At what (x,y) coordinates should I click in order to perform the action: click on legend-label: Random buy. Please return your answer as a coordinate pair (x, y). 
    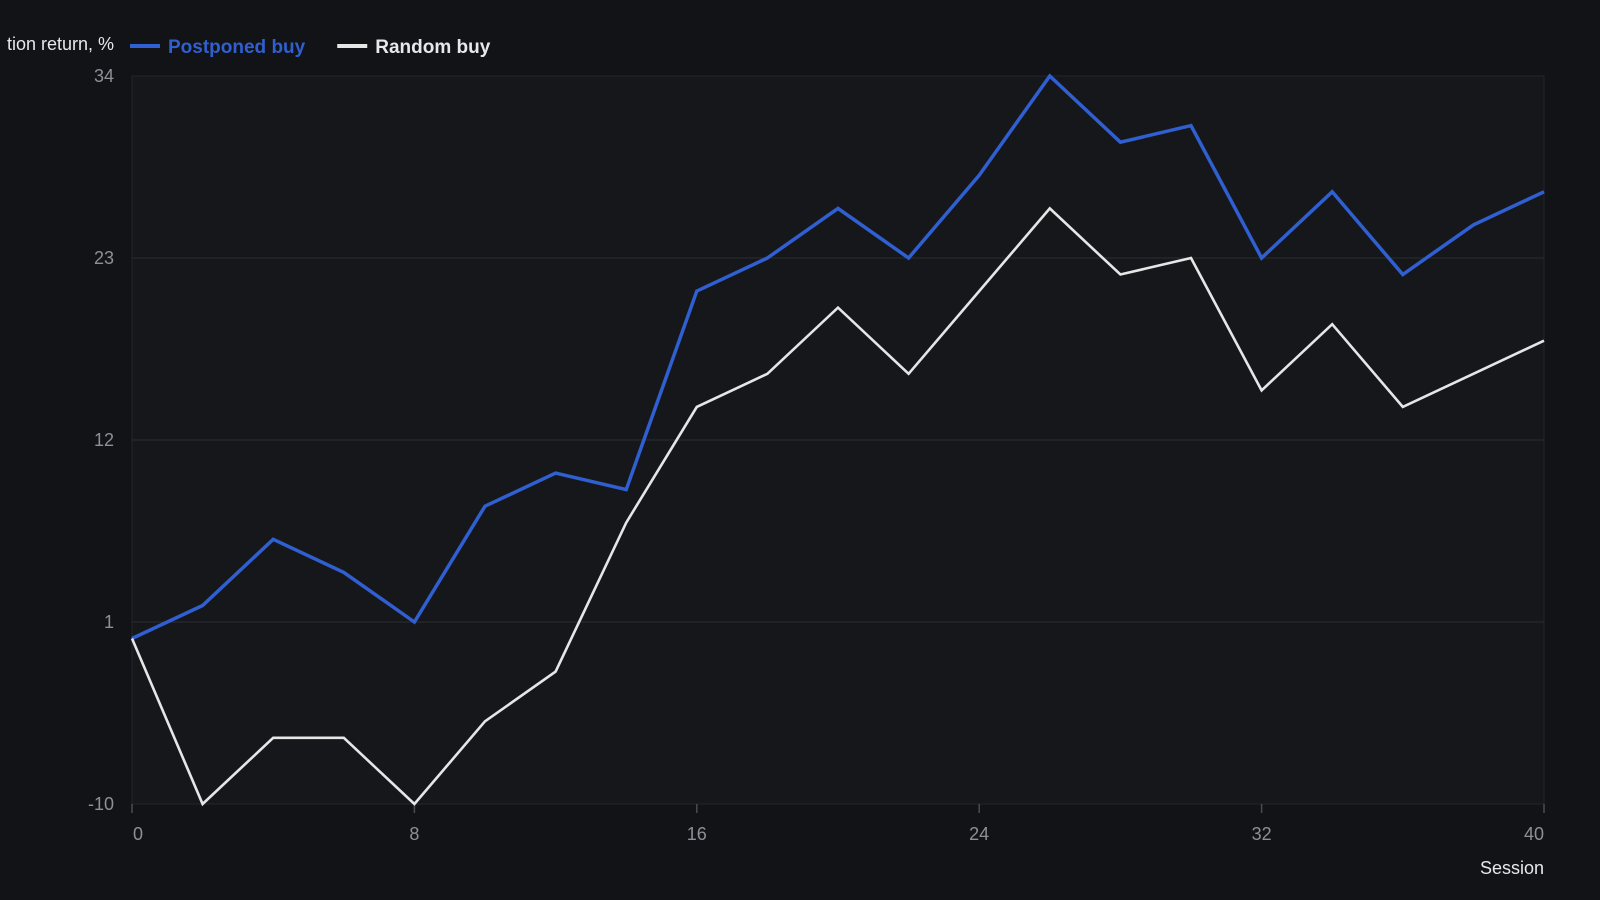
    Looking at the image, I should click on (432, 47).